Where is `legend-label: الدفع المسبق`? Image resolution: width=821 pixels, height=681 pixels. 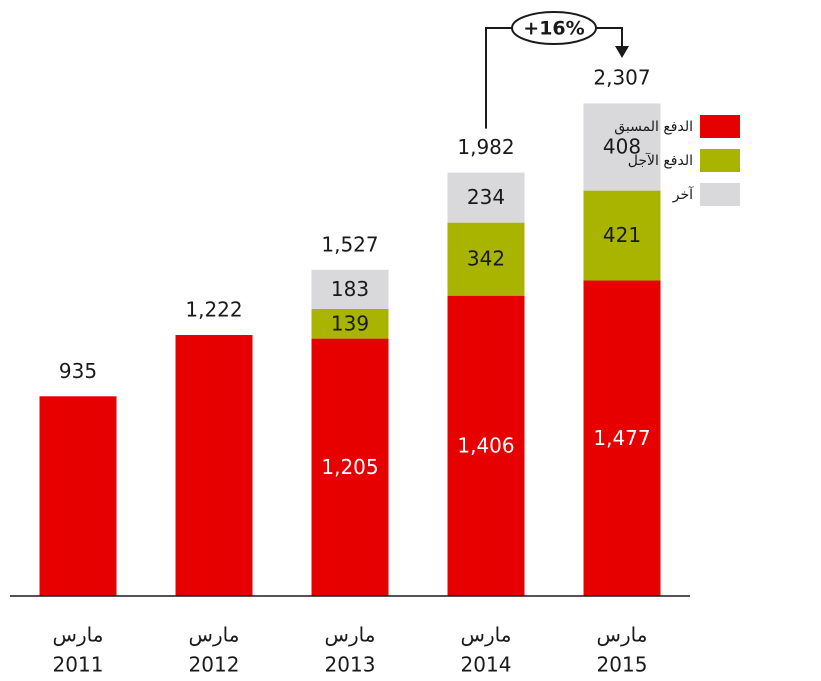
legend-label: الدفع المسبق is located at coordinates (653, 127).